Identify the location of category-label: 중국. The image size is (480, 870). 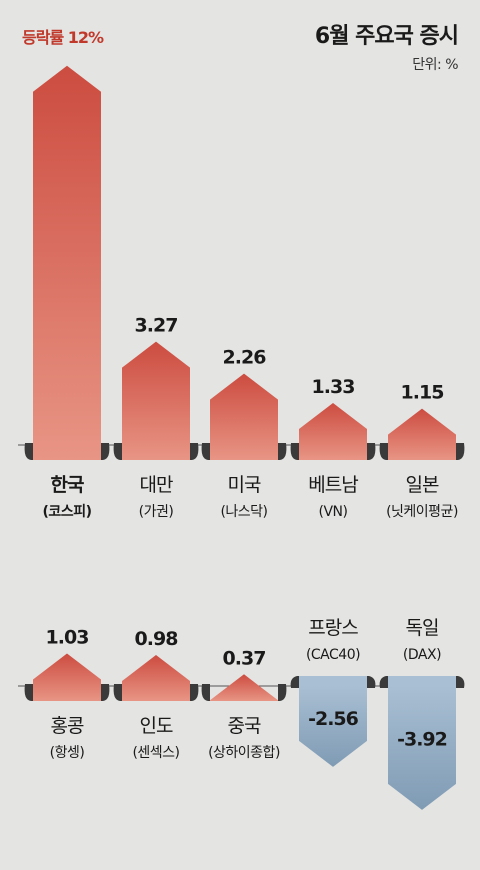
(244, 726).